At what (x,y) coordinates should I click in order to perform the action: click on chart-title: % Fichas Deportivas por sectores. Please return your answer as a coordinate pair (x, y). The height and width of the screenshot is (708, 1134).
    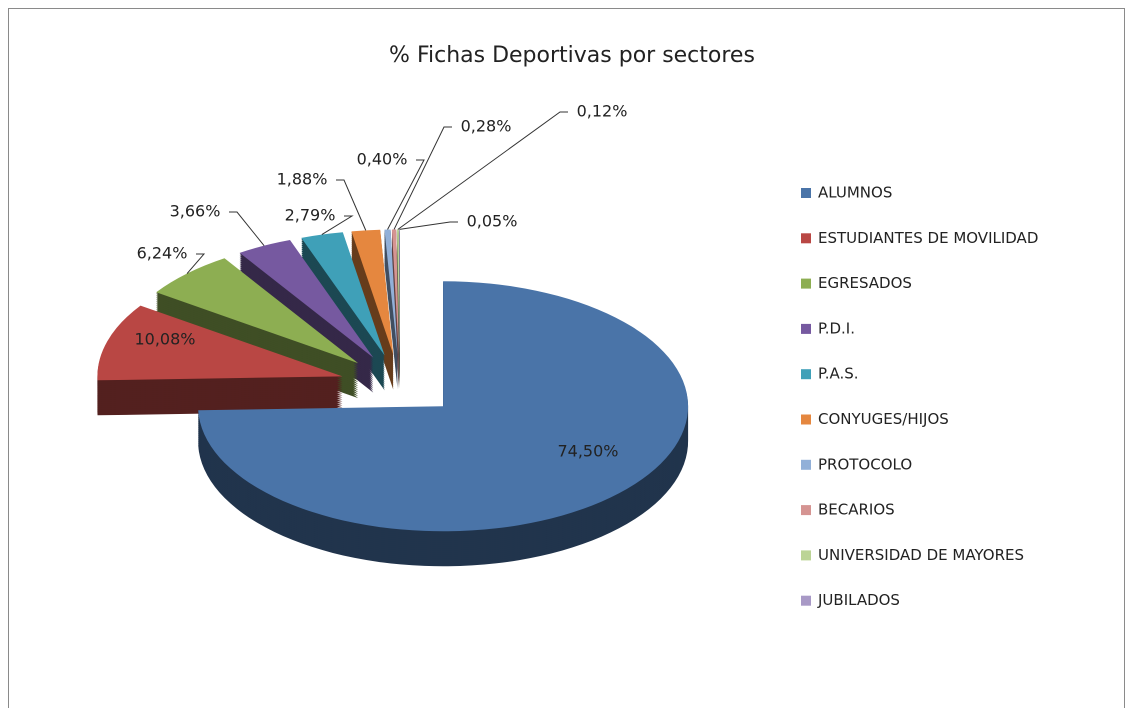
    Looking at the image, I should click on (572, 55).